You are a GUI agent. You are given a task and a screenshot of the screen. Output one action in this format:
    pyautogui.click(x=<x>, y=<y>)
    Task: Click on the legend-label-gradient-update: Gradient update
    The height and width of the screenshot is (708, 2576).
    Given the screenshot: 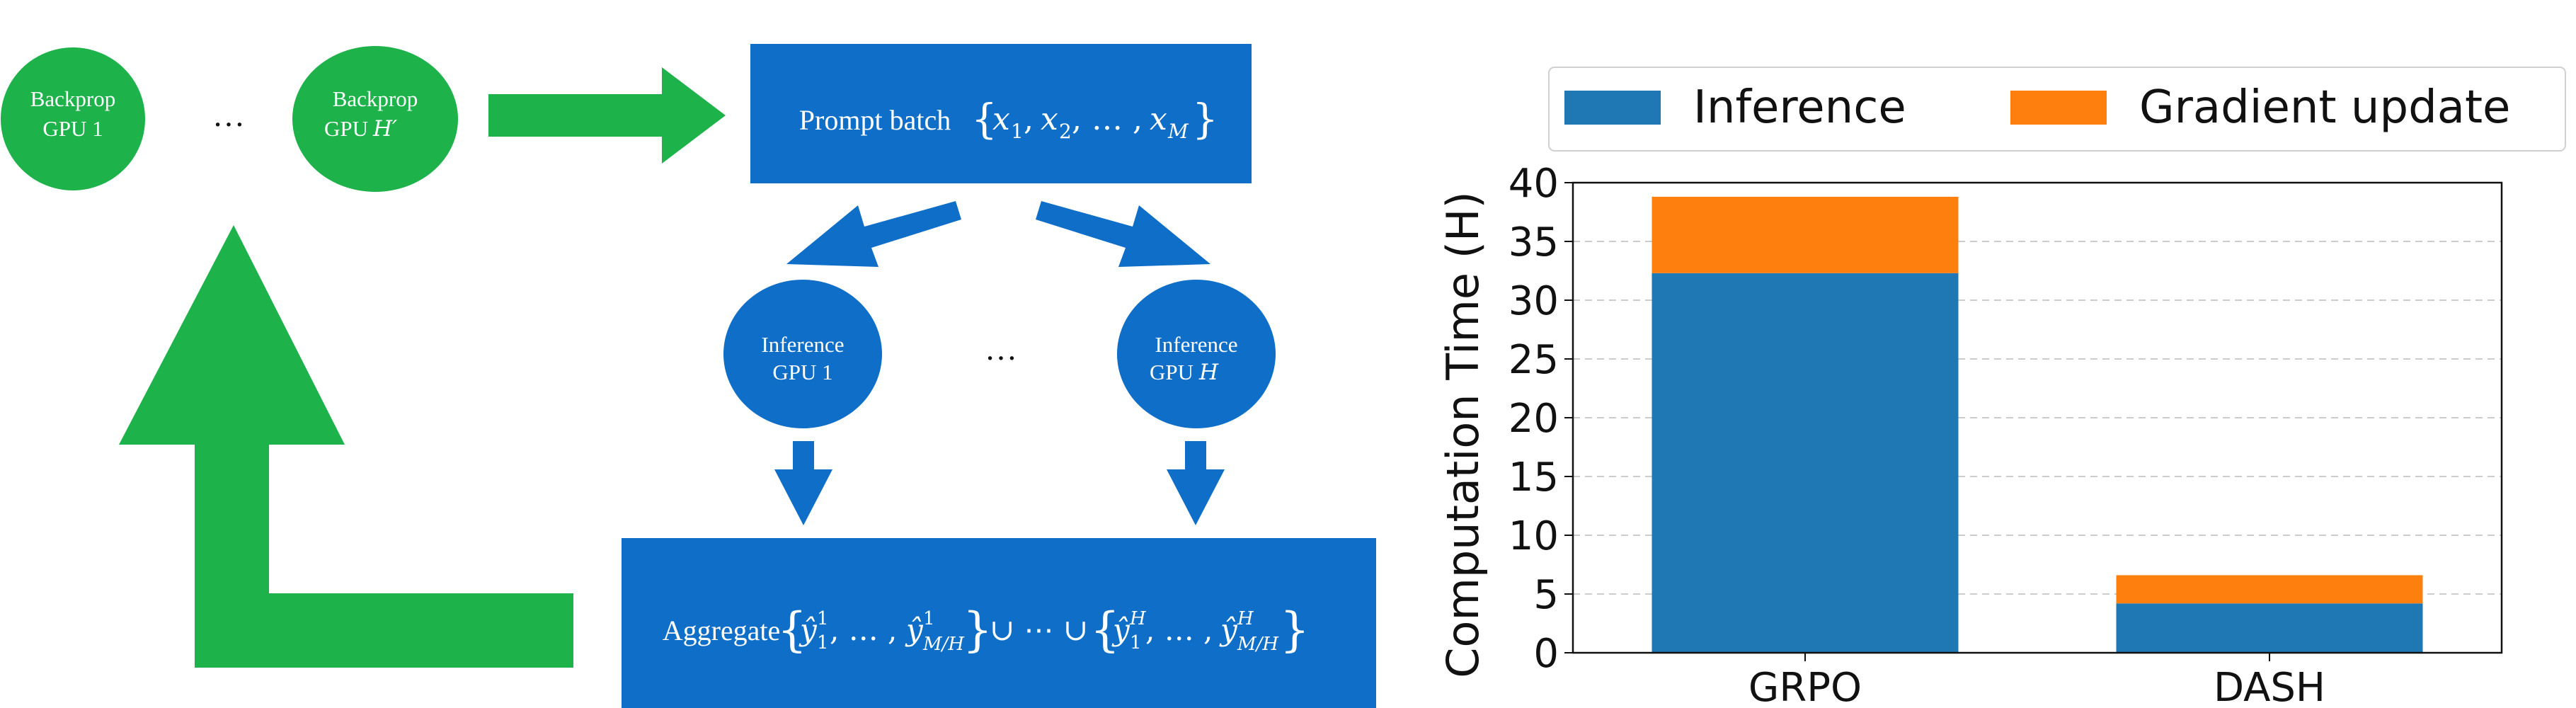 What is the action you would take?
    pyautogui.click(x=2324, y=107)
    